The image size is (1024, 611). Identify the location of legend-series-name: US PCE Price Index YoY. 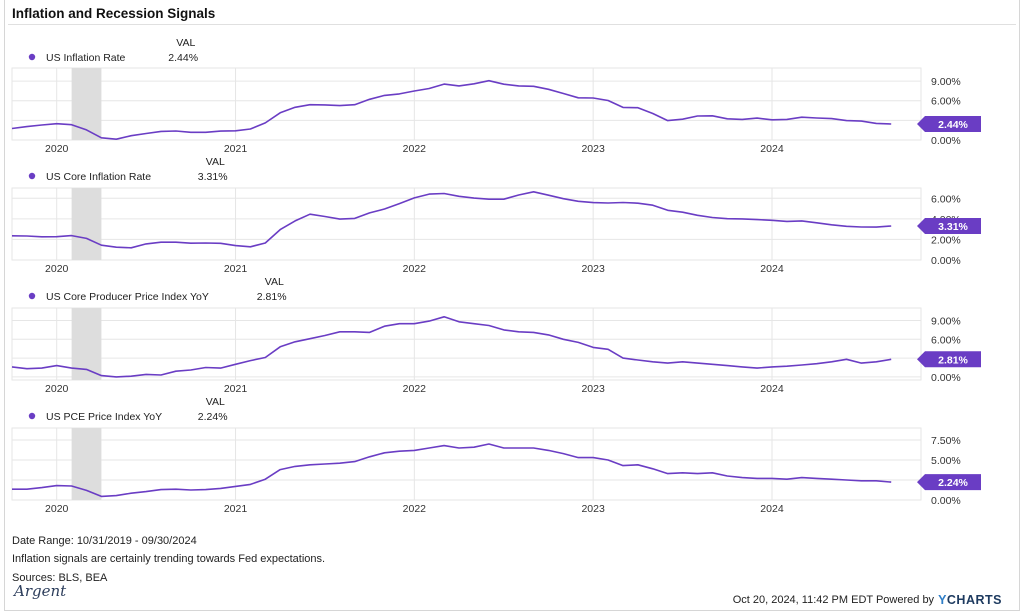
(104, 417).